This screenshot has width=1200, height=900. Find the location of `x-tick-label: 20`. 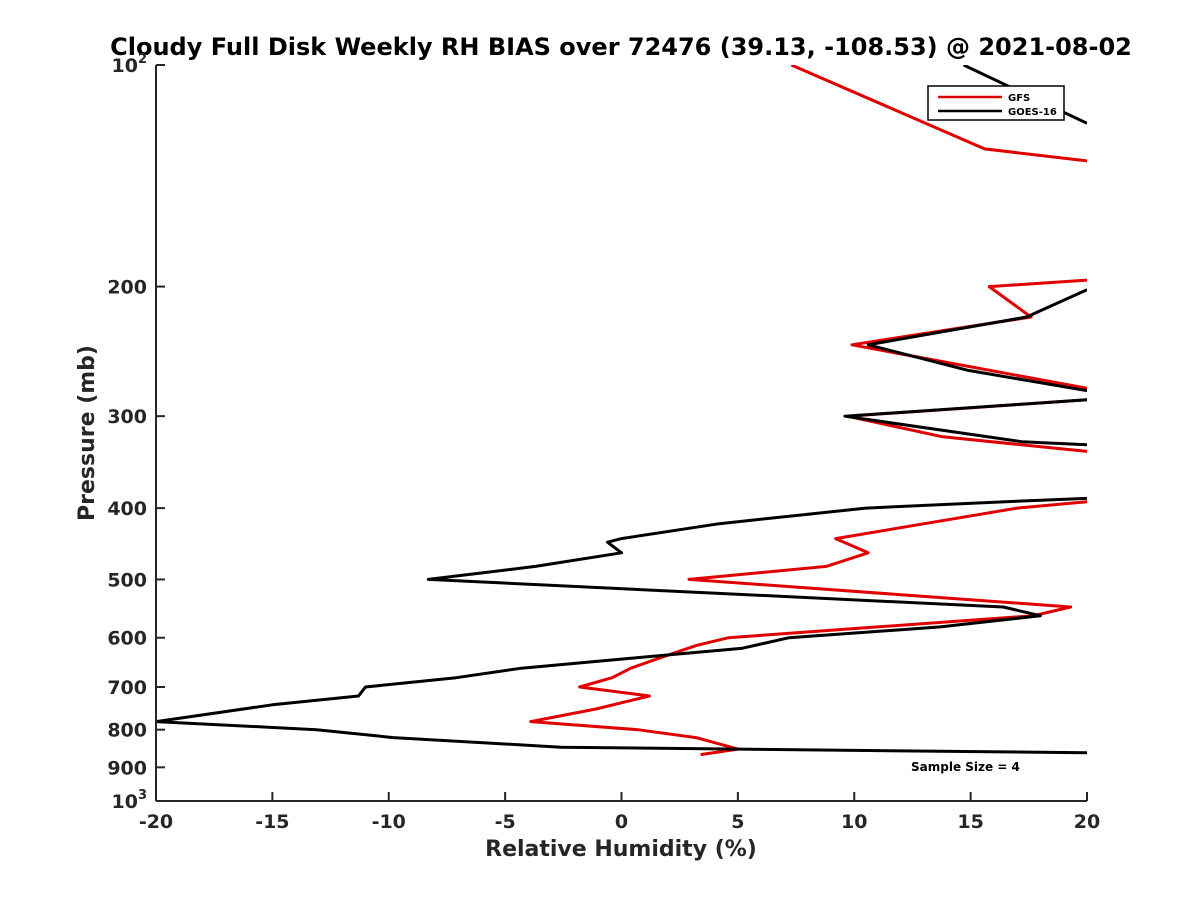

x-tick-label: 20 is located at coordinates (1087, 822).